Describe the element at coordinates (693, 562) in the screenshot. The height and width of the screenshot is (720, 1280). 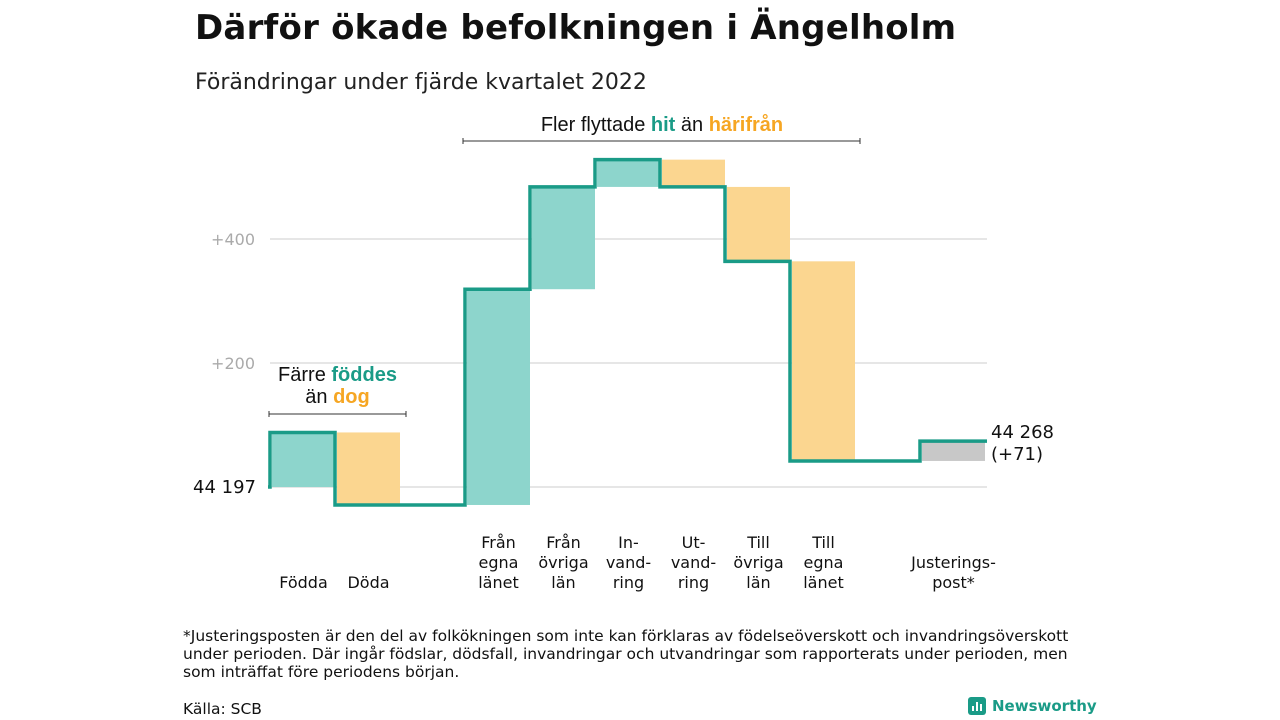
I see `category-label: Ut-vand-ring` at that location.